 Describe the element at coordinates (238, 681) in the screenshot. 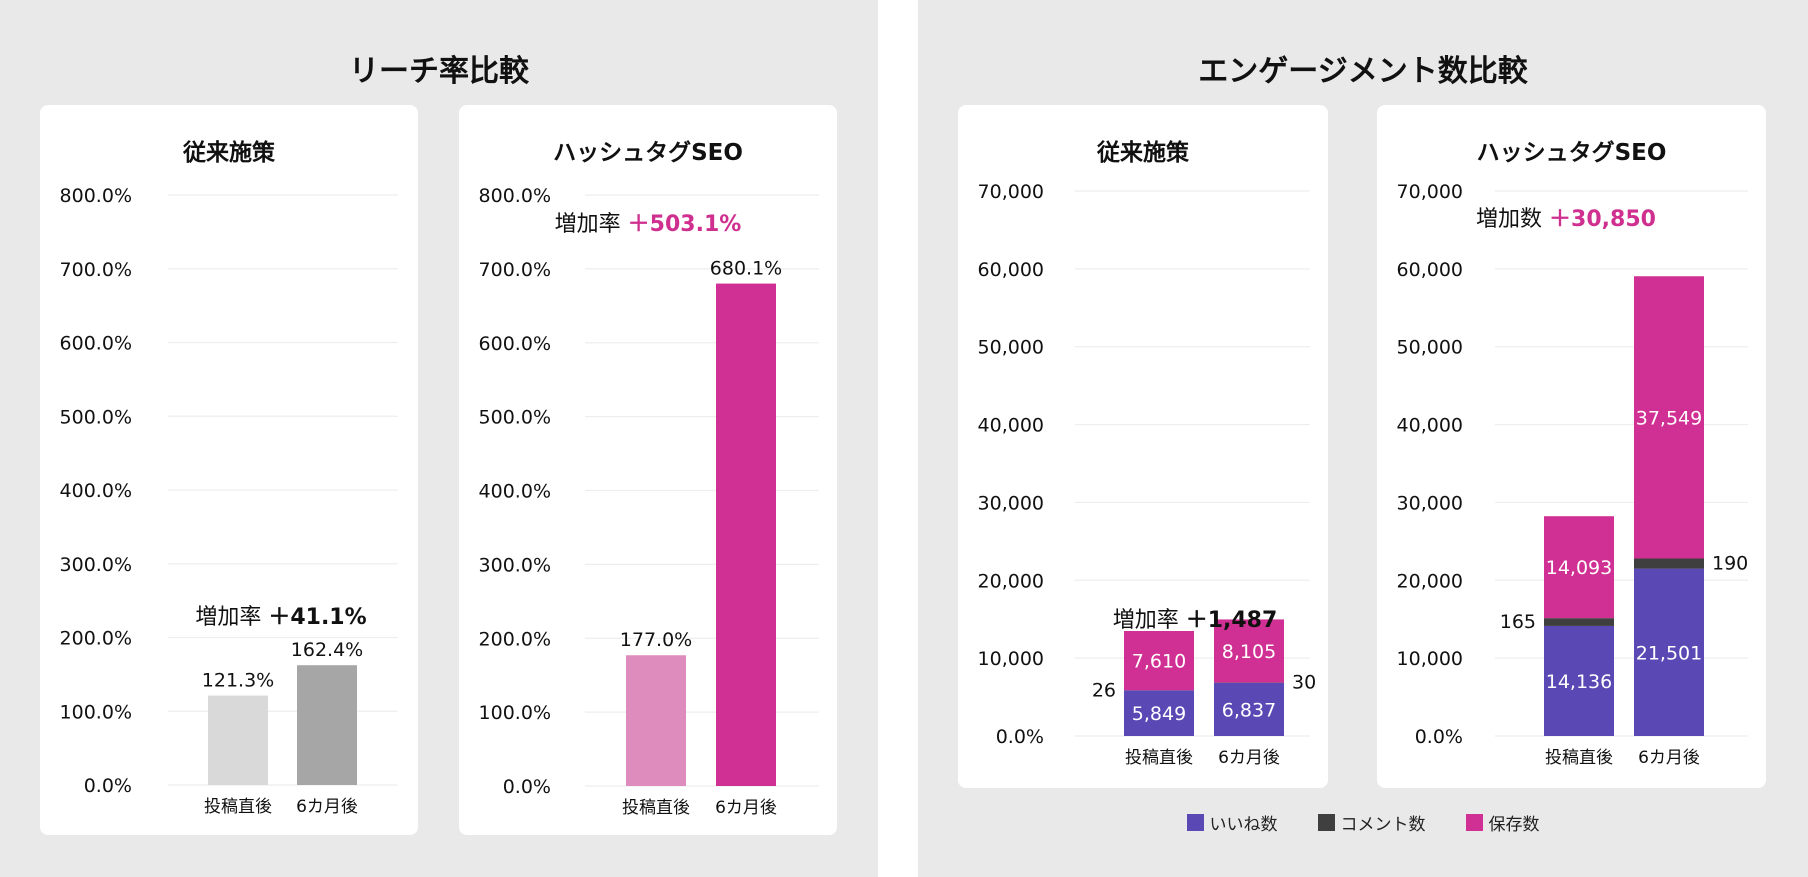

I see `bar-value-label: 121.3%` at that location.